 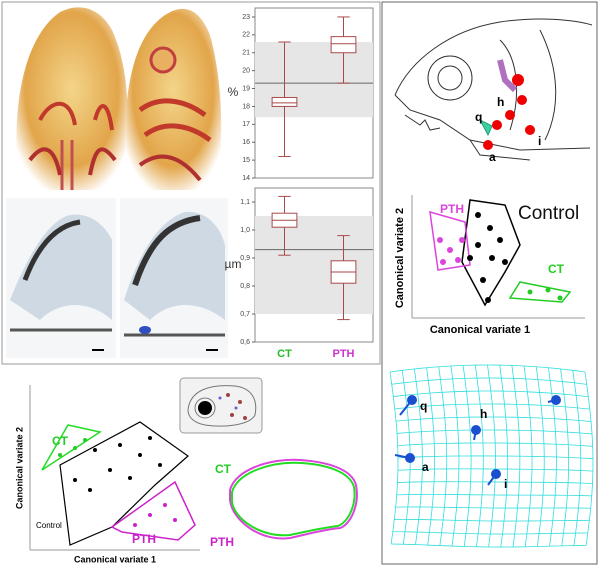 I want to click on y-tick-label: 19, so click(x=246, y=88).